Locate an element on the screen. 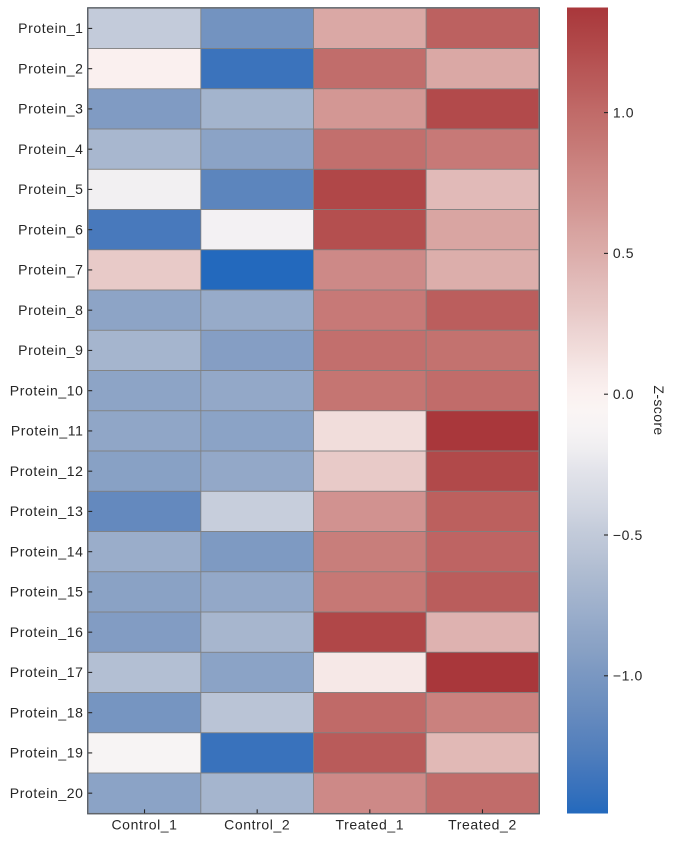 The height and width of the screenshot is (846, 673). svg-text: Protein_15 is located at coordinates (47, 592).